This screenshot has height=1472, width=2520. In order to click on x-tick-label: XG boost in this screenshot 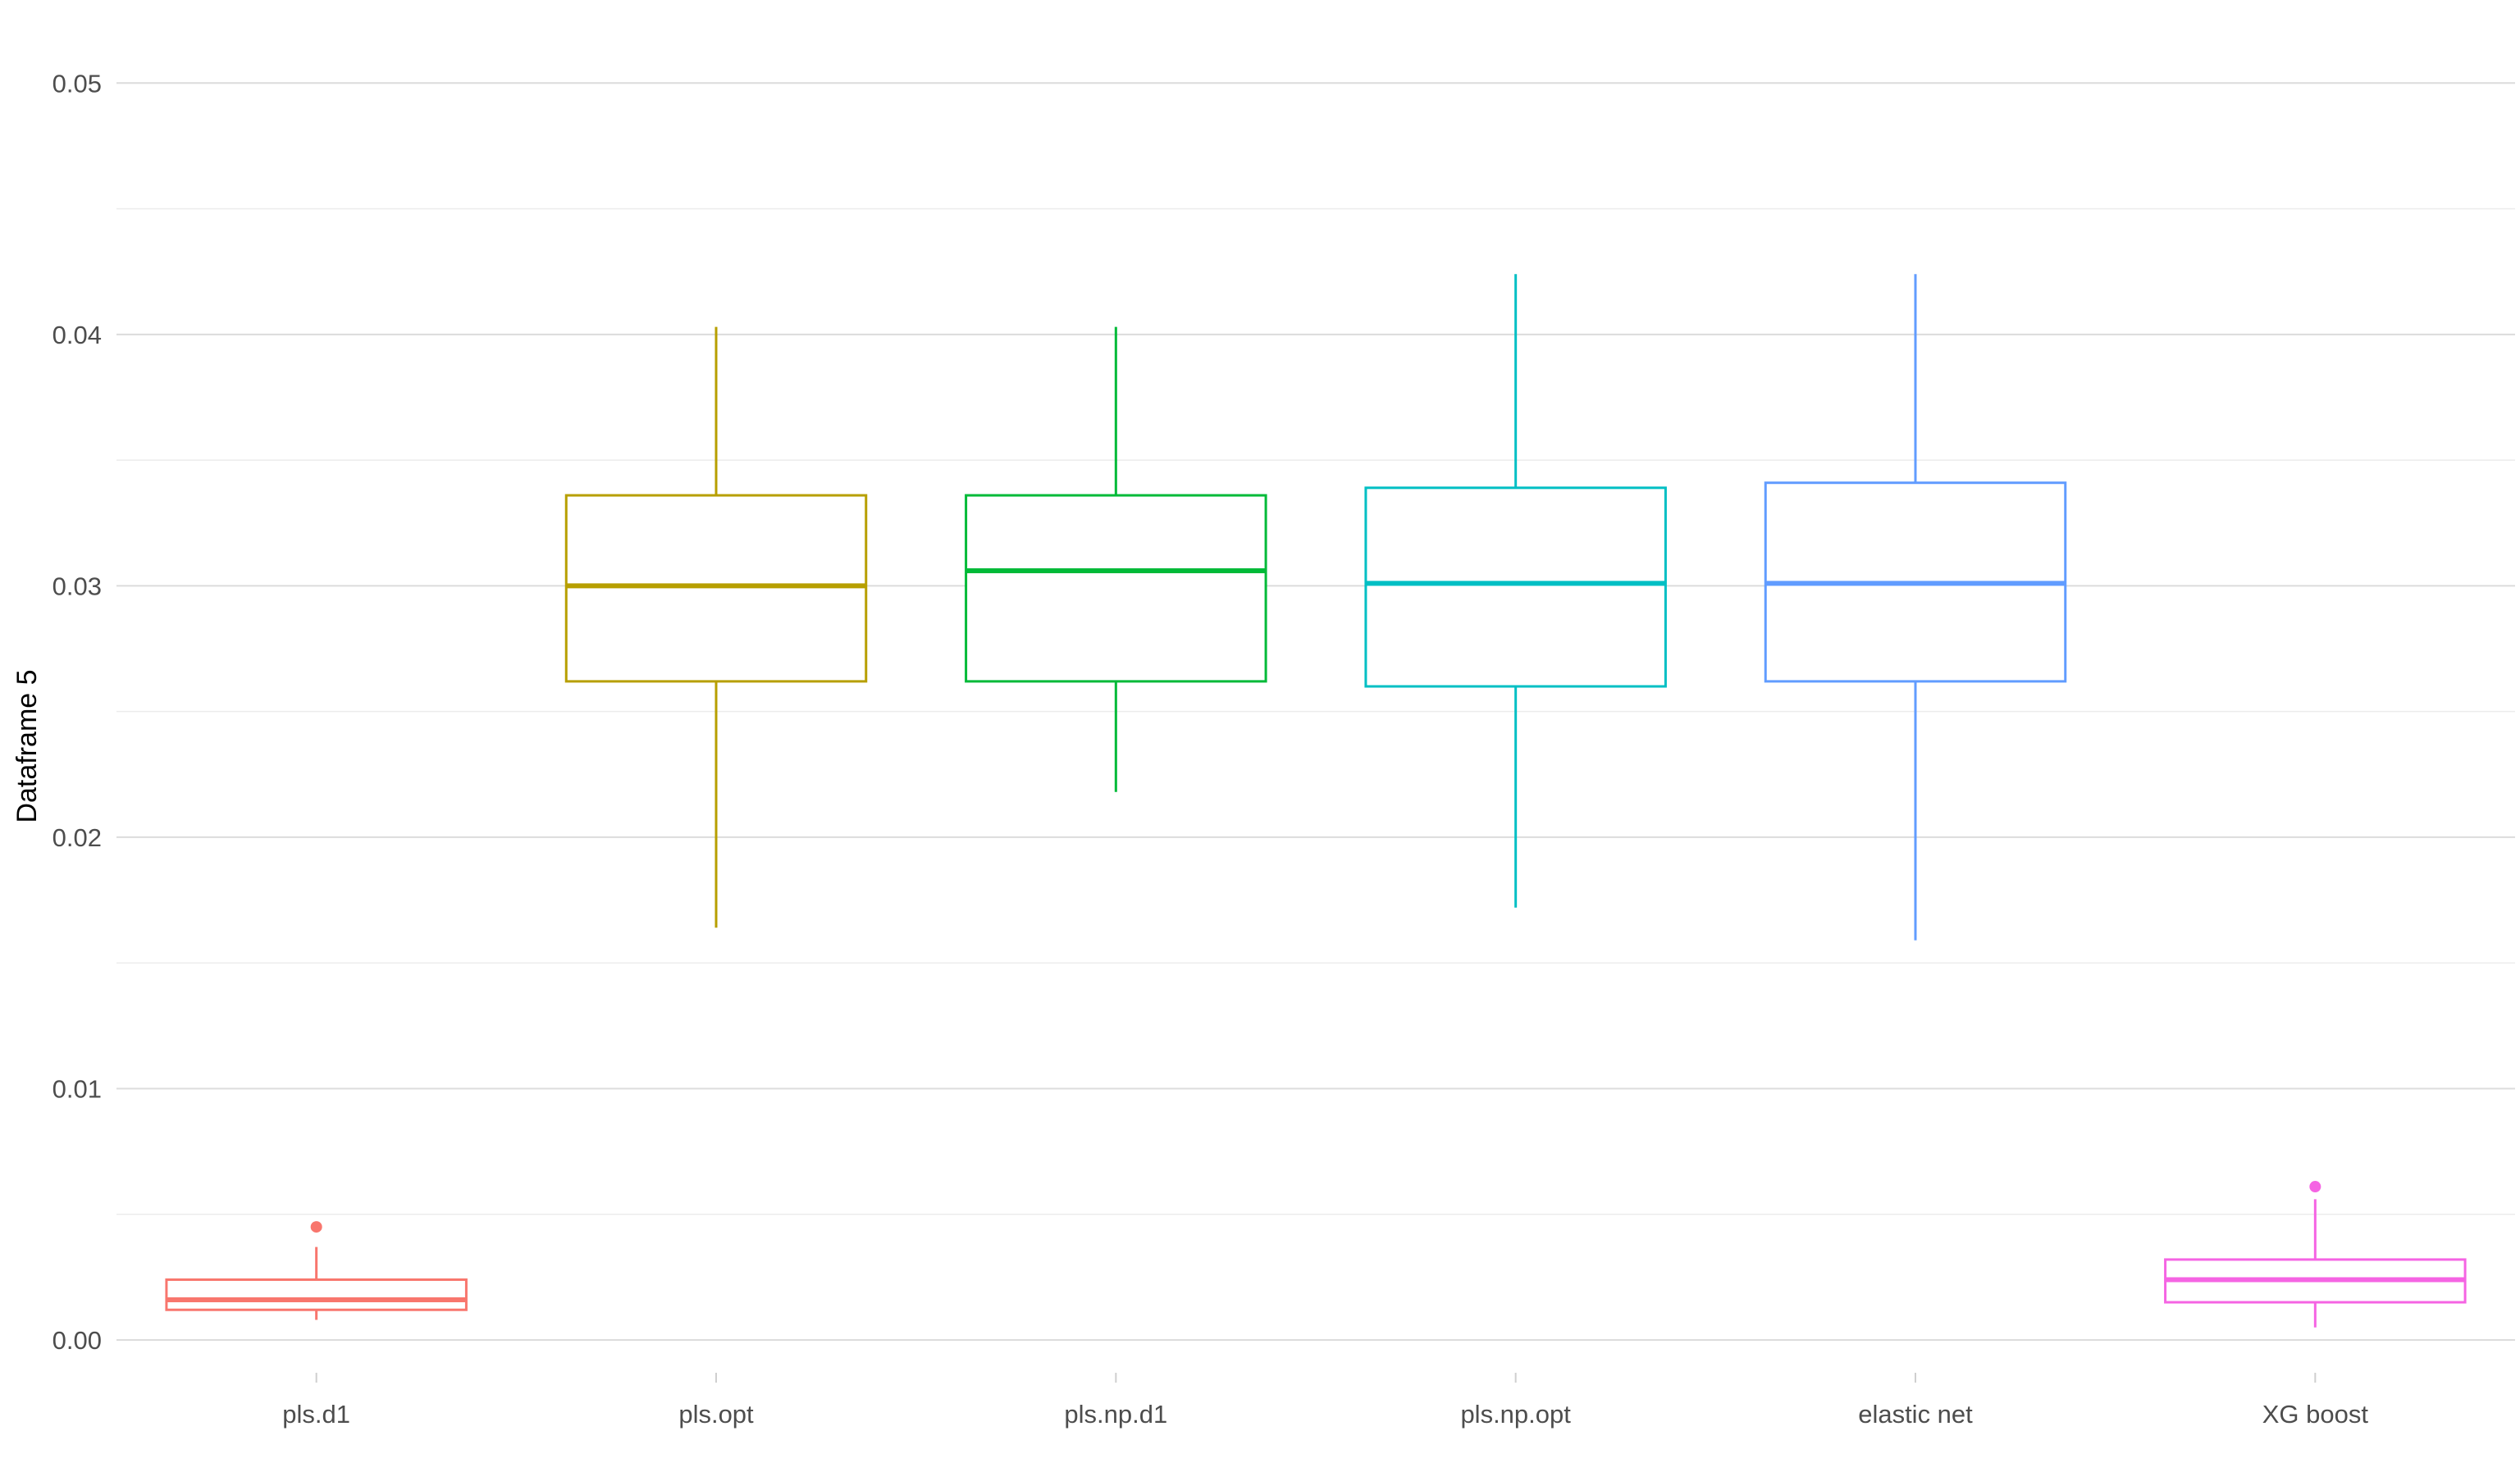, I will do `click(2315, 1414)`.